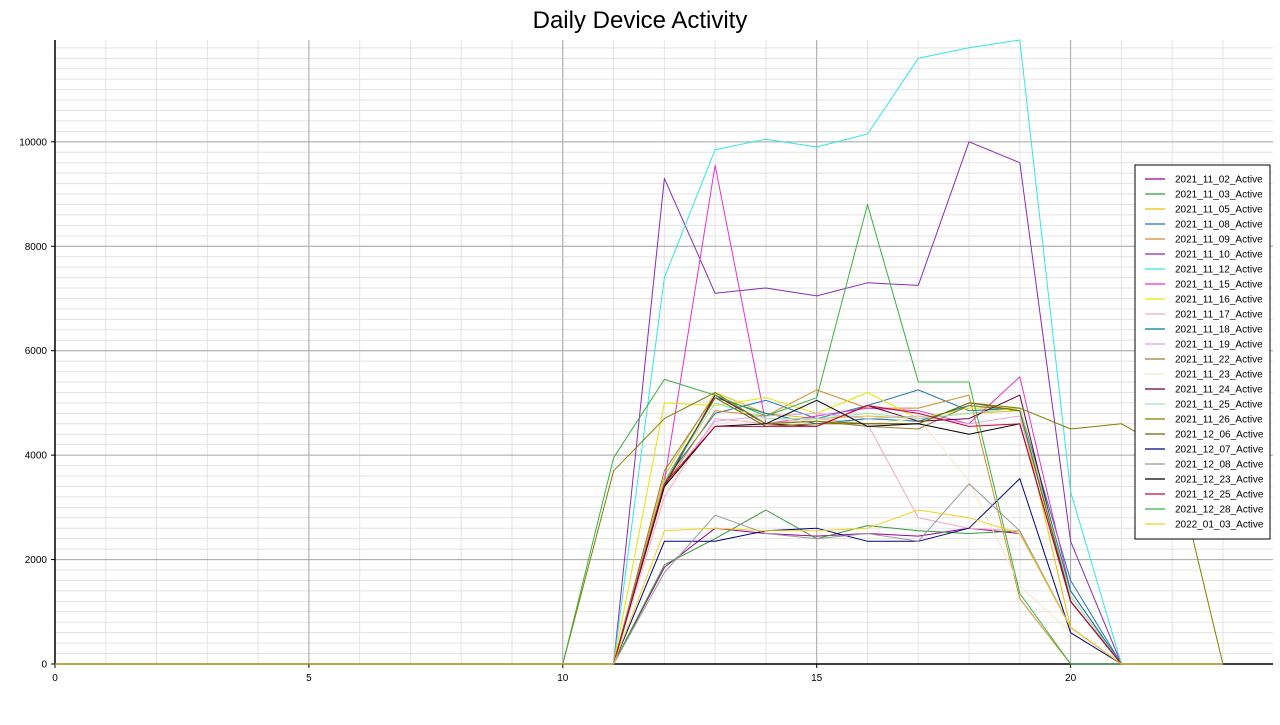  What do you see at coordinates (1219, 420) in the screenshot?
I see `legend-label: 2021_11_26_Active` at bounding box center [1219, 420].